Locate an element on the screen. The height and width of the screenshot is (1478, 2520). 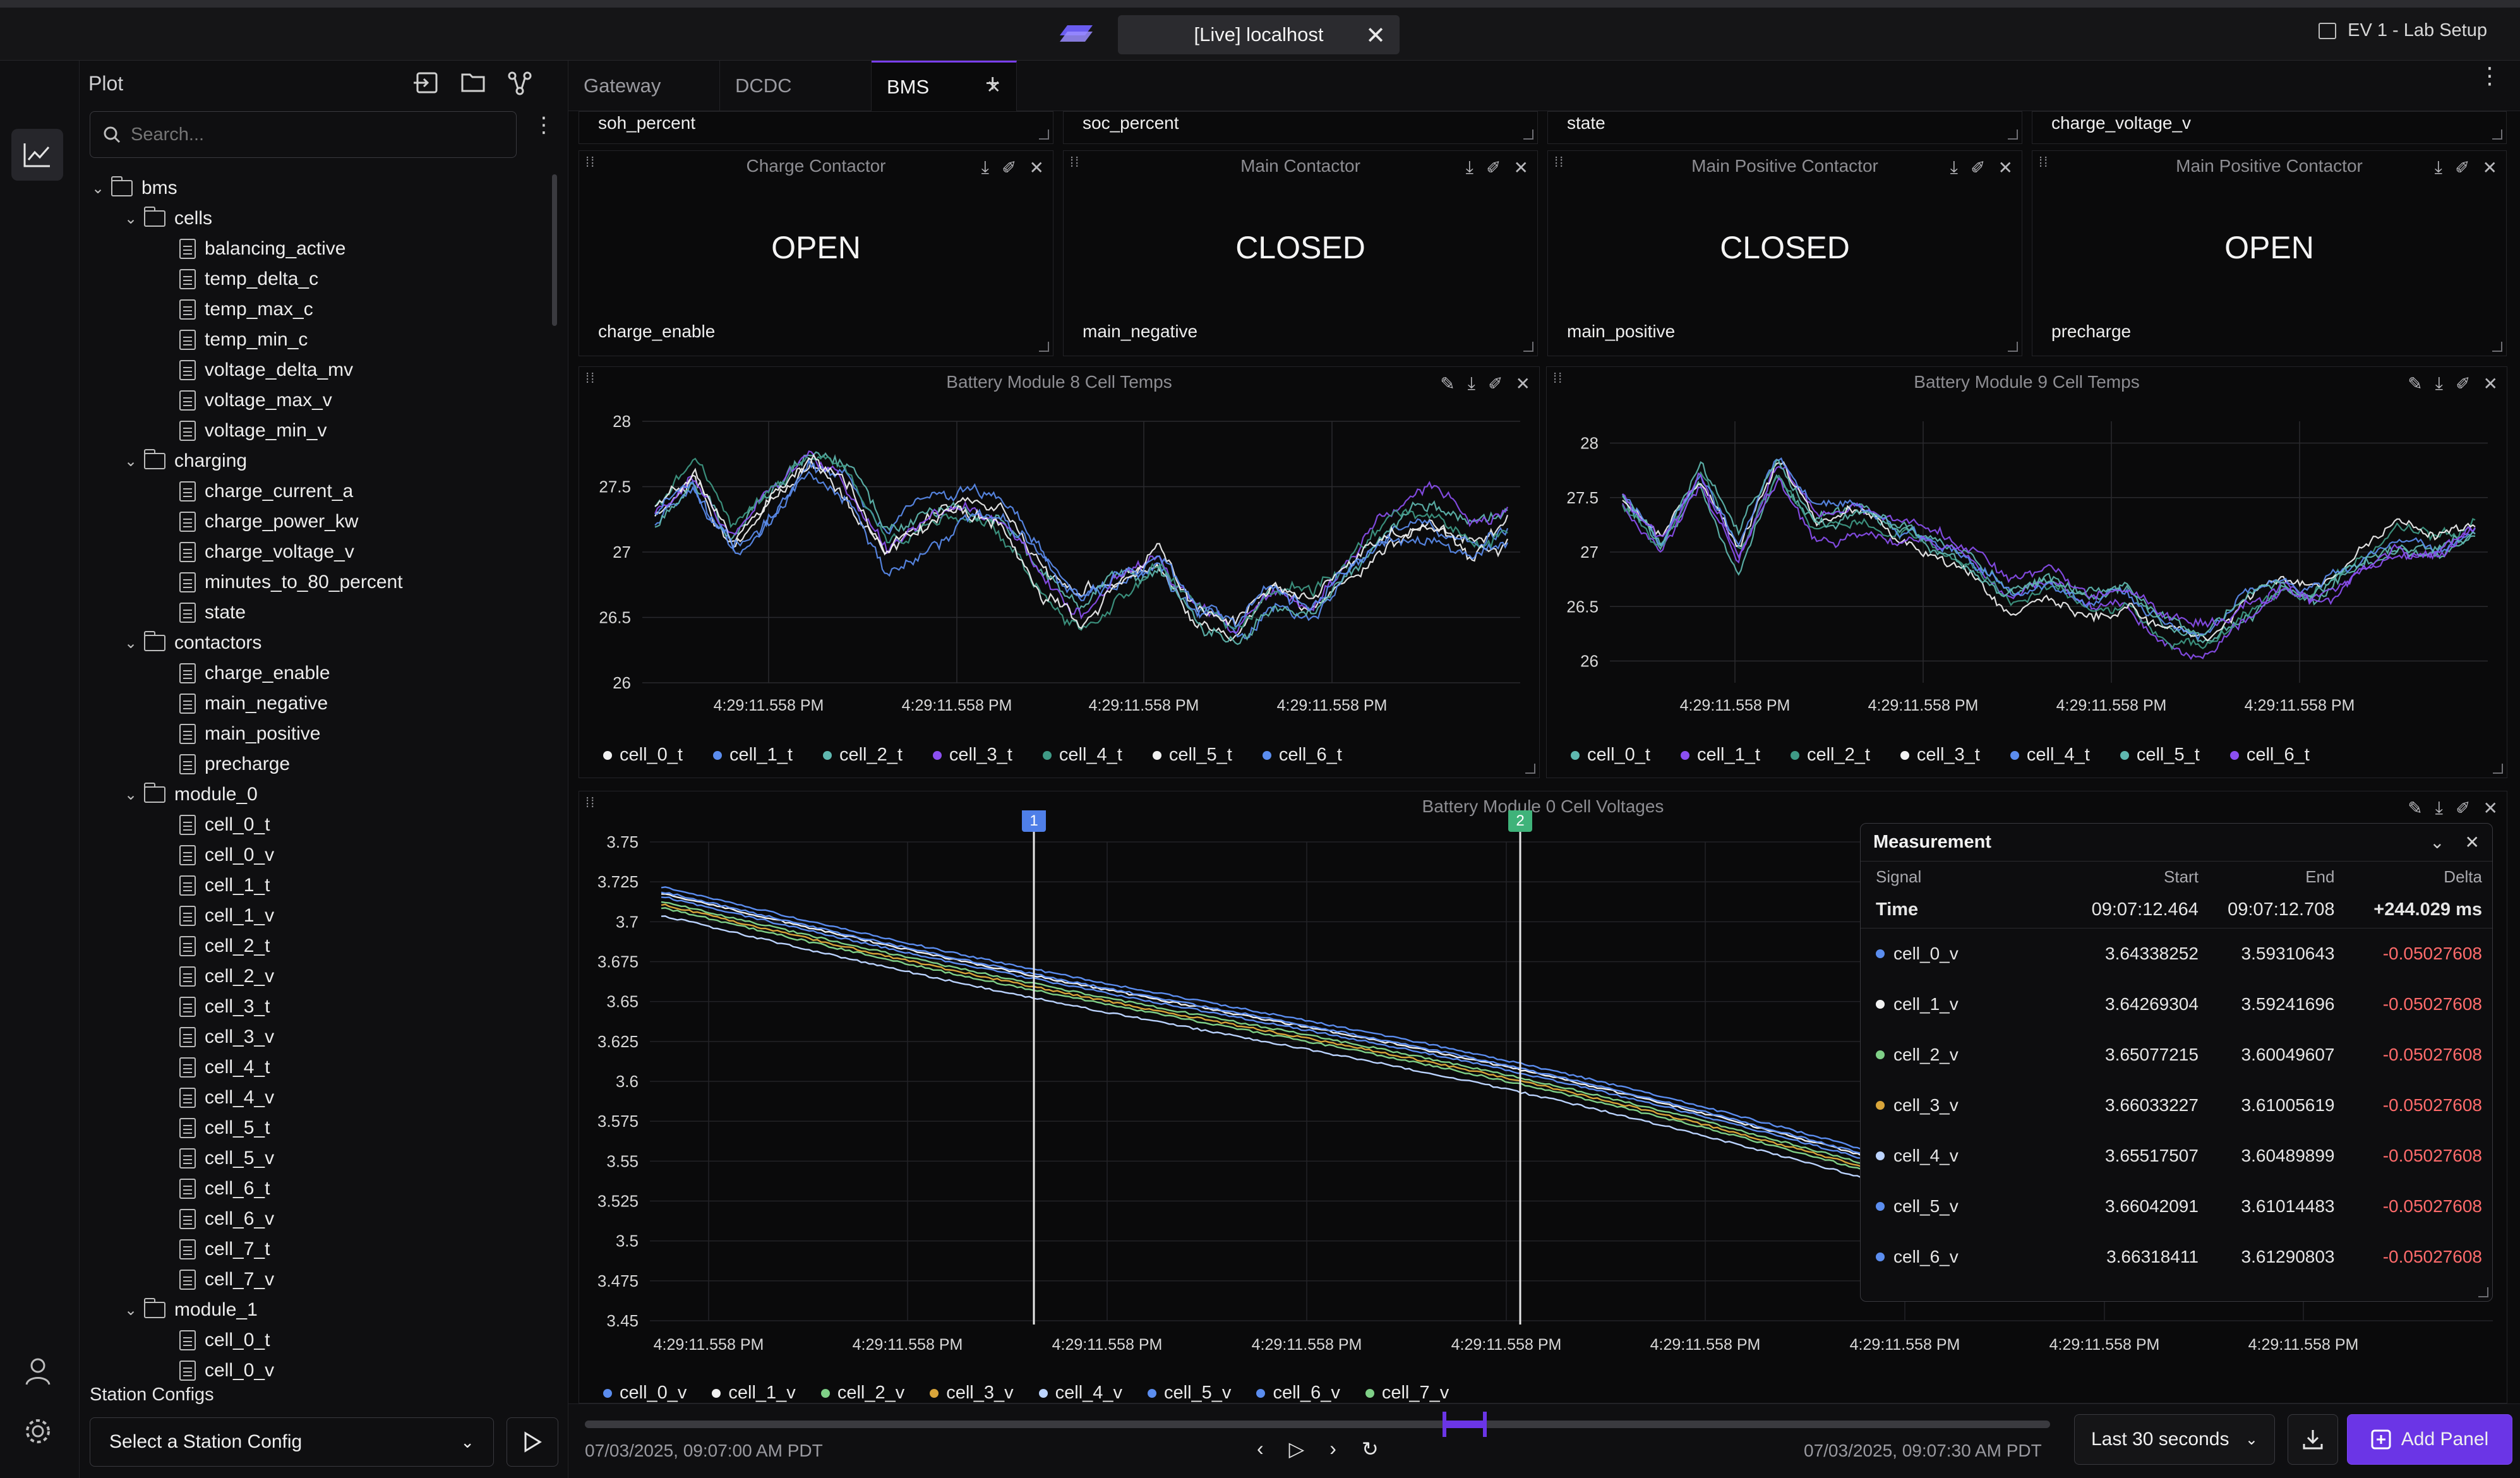
tree-item: cell_1_t is located at coordinates (224, 885).